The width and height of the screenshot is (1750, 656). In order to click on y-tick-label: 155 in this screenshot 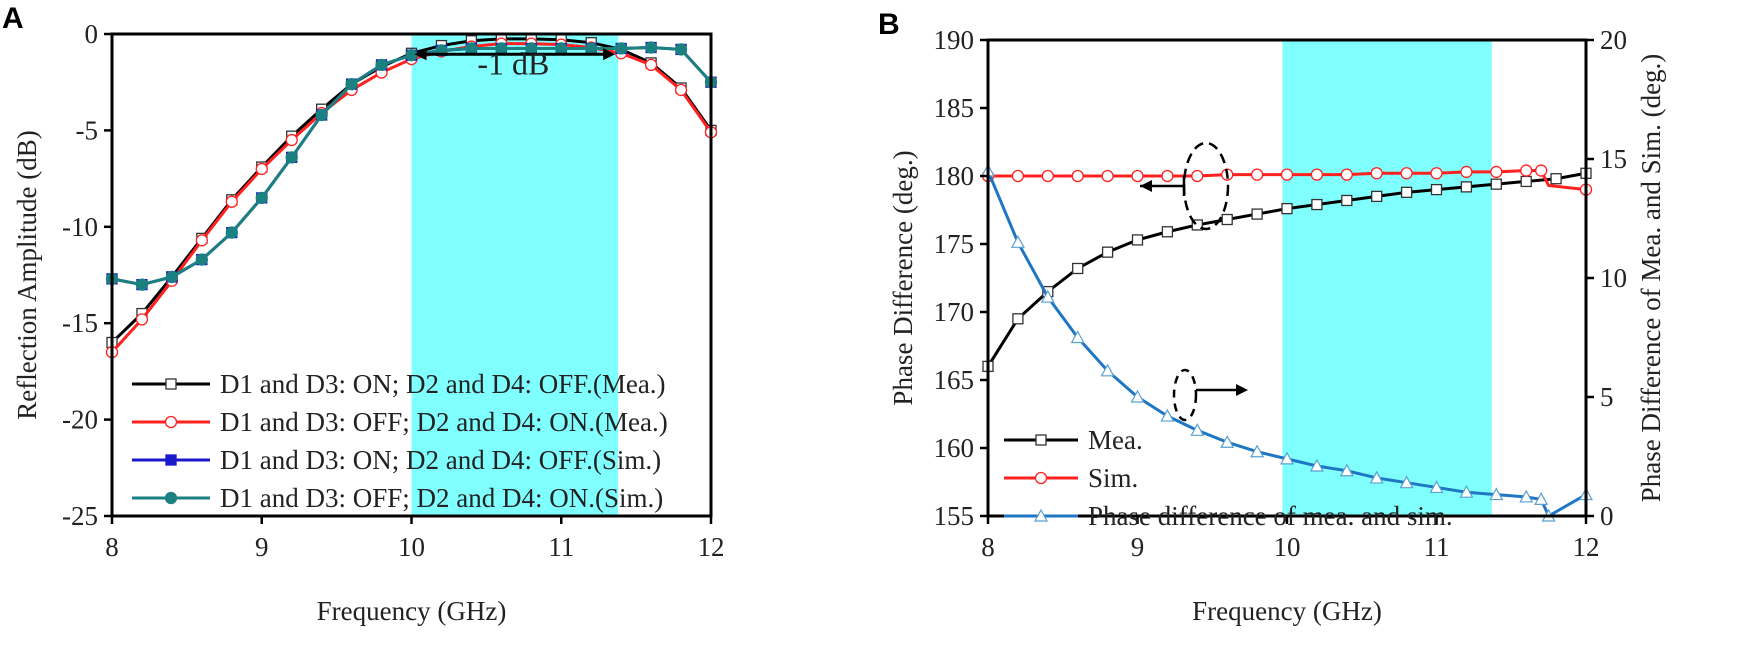, I will do `click(954, 516)`.